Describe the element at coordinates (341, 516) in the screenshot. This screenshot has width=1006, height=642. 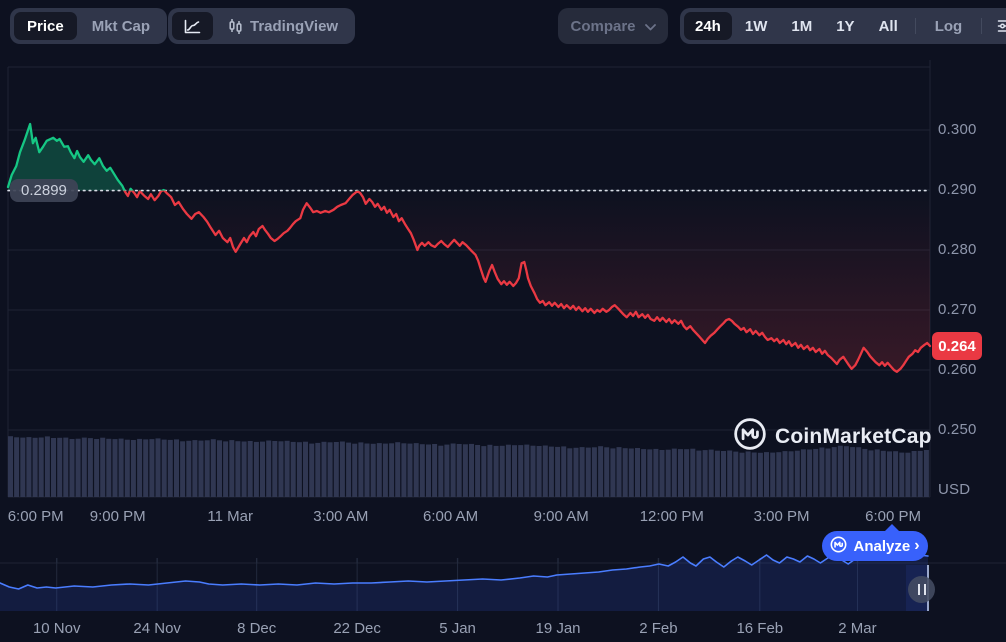
I see `x-axis-label: 3:00 AM` at that location.